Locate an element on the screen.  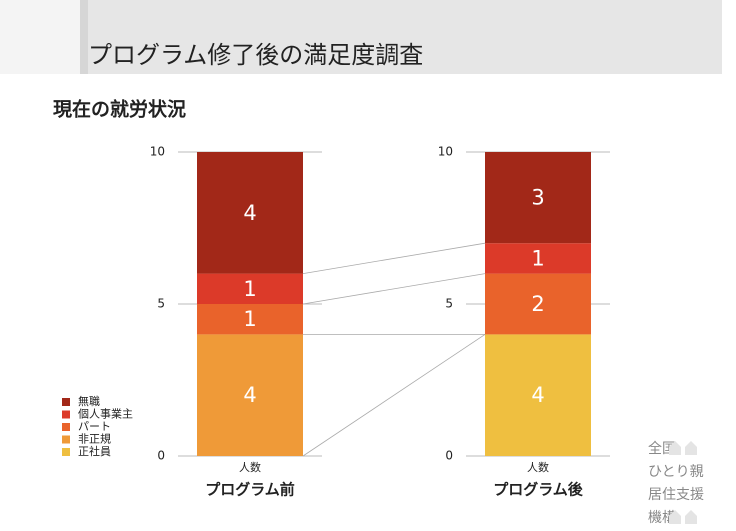
x-axis-label: プログラム前 is located at coordinates (250, 490).